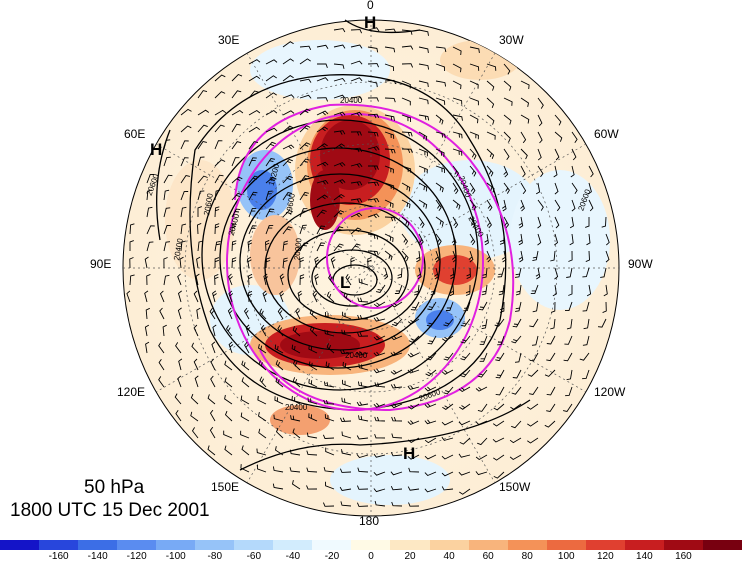  What do you see at coordinates (131, 392) in the screenshot?
I see `longitude-label-120e: 120E` at bounding box center [131, 392].